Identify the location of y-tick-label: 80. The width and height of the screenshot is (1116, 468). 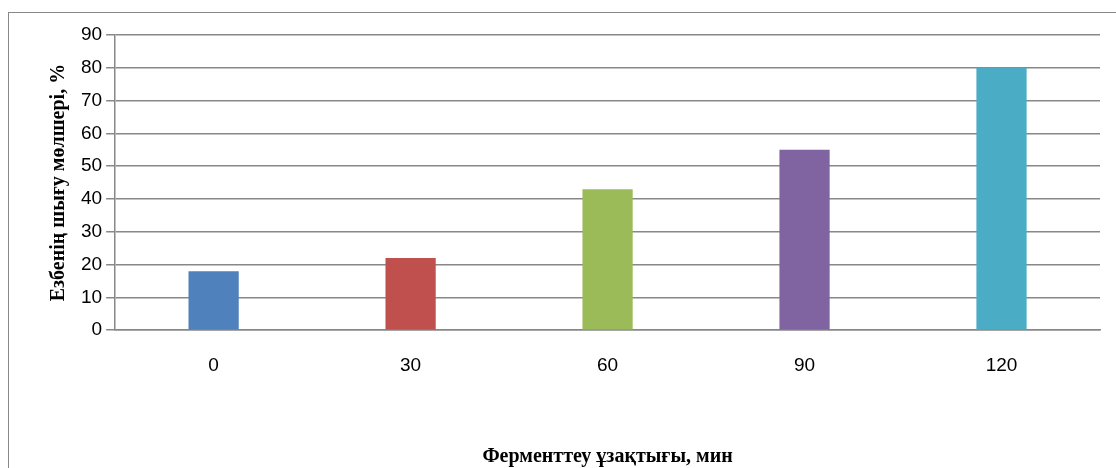
(91, 67).